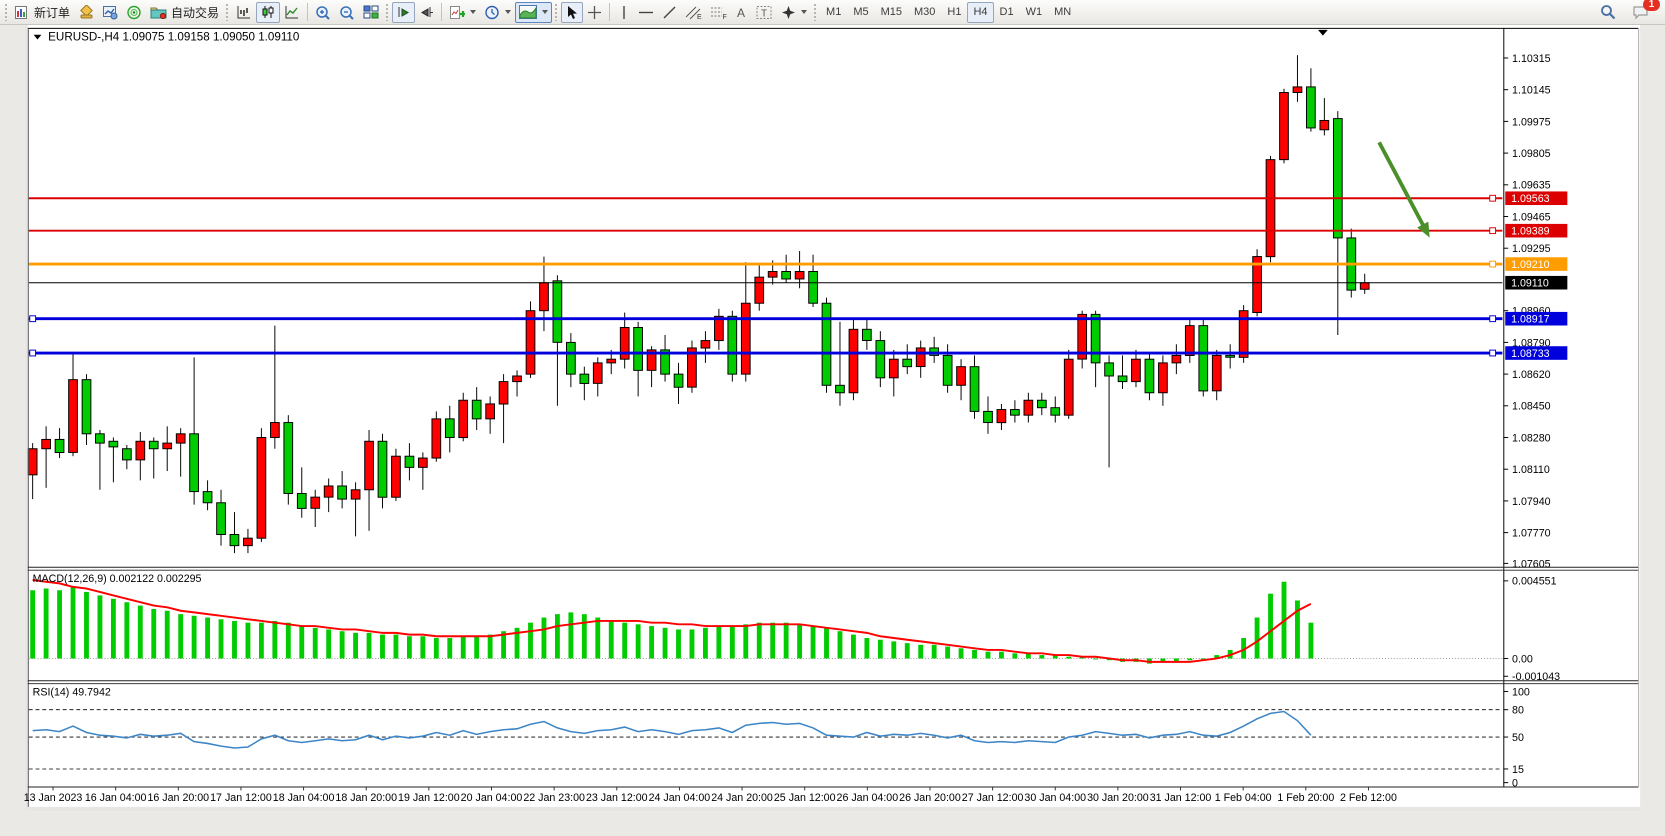 This screenshot has width=1665, height=836. I want to click on time-tick-label: 20 Jan 04:00, so click(492, 798).